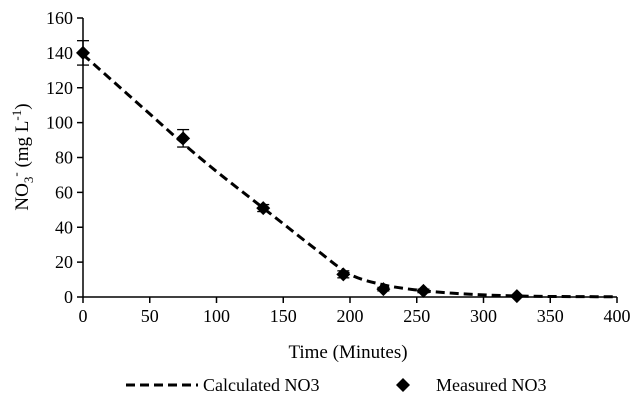 The width and height of the screenshot is (634, 397). I want to click on x-tick-label: 350, so click(550, 316).